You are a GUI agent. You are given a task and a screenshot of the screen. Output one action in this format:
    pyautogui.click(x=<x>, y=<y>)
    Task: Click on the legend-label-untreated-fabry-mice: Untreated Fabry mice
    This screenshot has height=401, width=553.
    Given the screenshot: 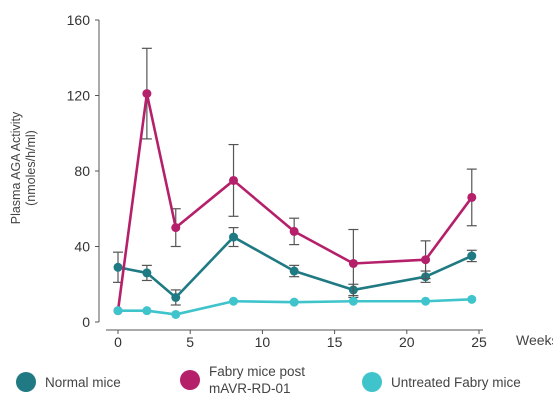 What is the action you would take?
    pyautogui.click(x=456, y=382)
    